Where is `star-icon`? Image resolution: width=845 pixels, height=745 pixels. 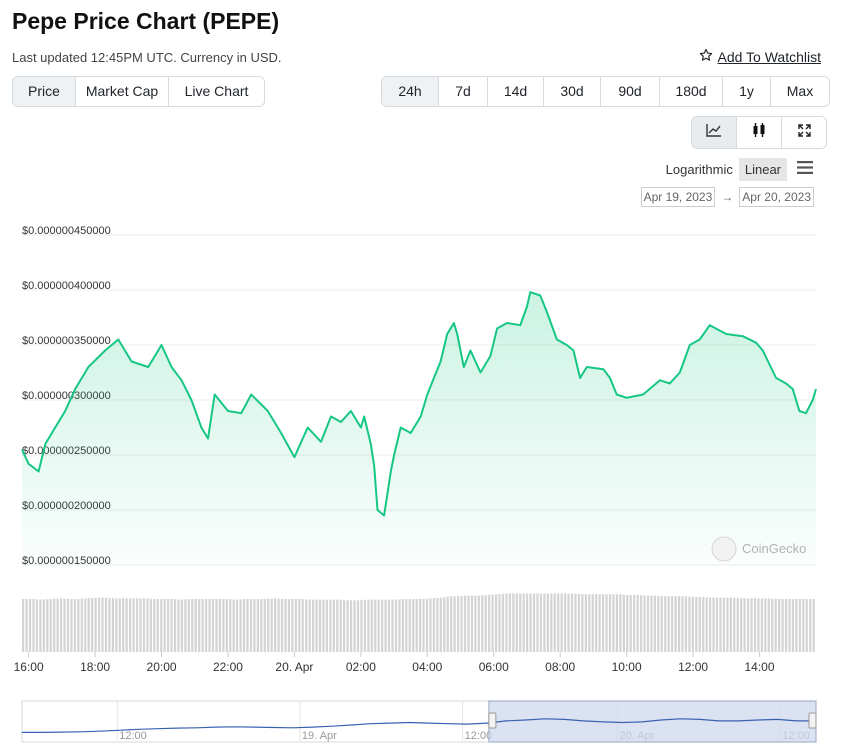
star-icon is located at coordinates (706, 56).